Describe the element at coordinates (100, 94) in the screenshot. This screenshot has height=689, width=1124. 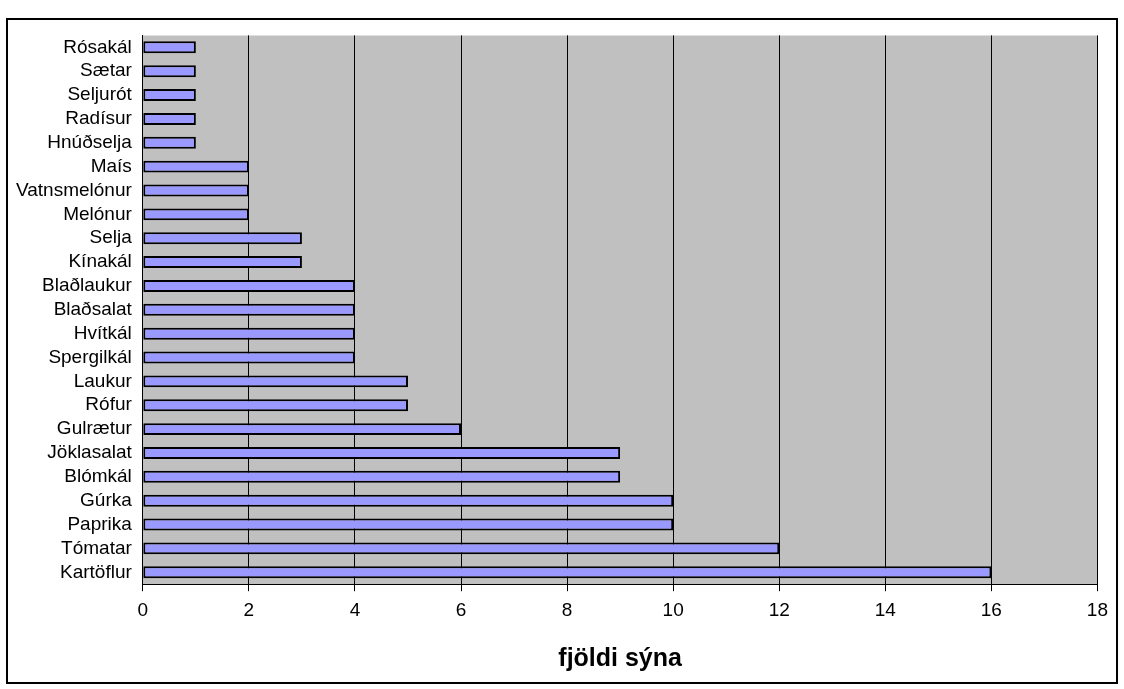
I see `y-tick-label: Seljurót` at that location.